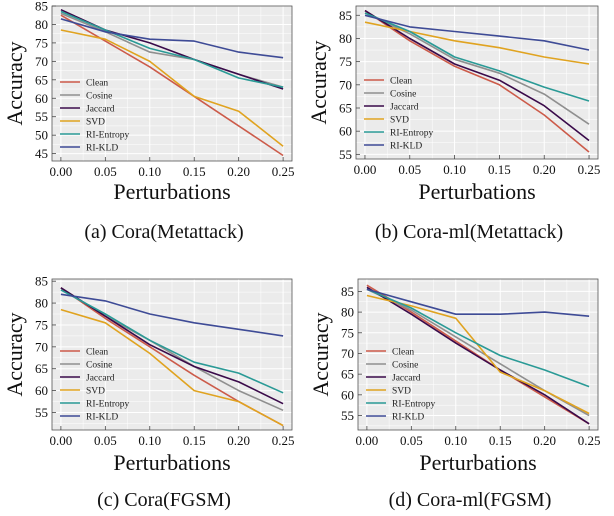 This screenshot has width=614, height=516. Describe the element at coordinates (163, 232) in the screenshot. I see `panel-caption: (a) Cora(Metattack)` at that location.